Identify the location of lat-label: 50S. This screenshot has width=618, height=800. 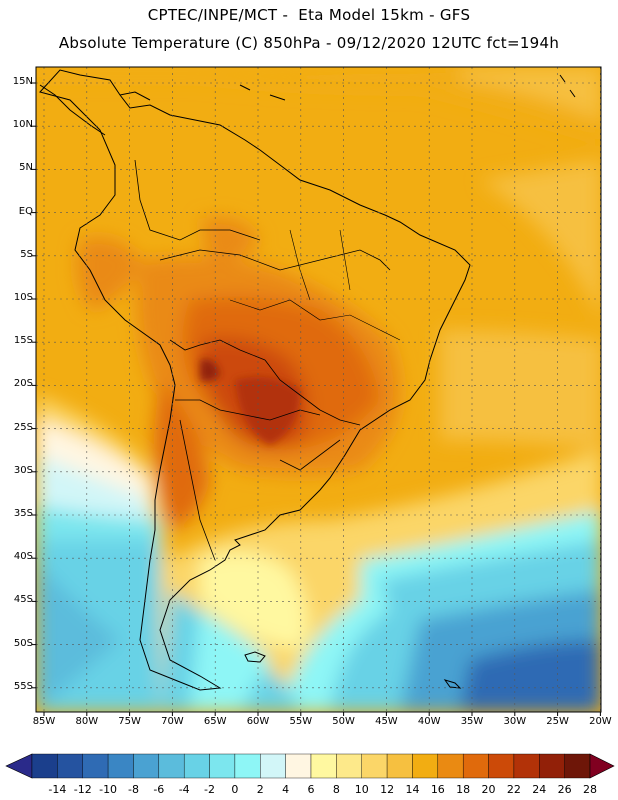
(23, 643).